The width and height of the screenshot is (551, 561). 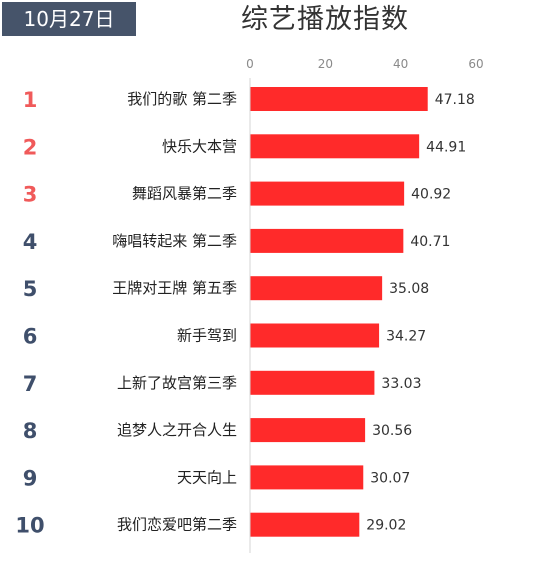 What do you see at coordinates (430, 242) in the screenshot?
I see `value-label: 40.71` at bounding box center [430, 242].